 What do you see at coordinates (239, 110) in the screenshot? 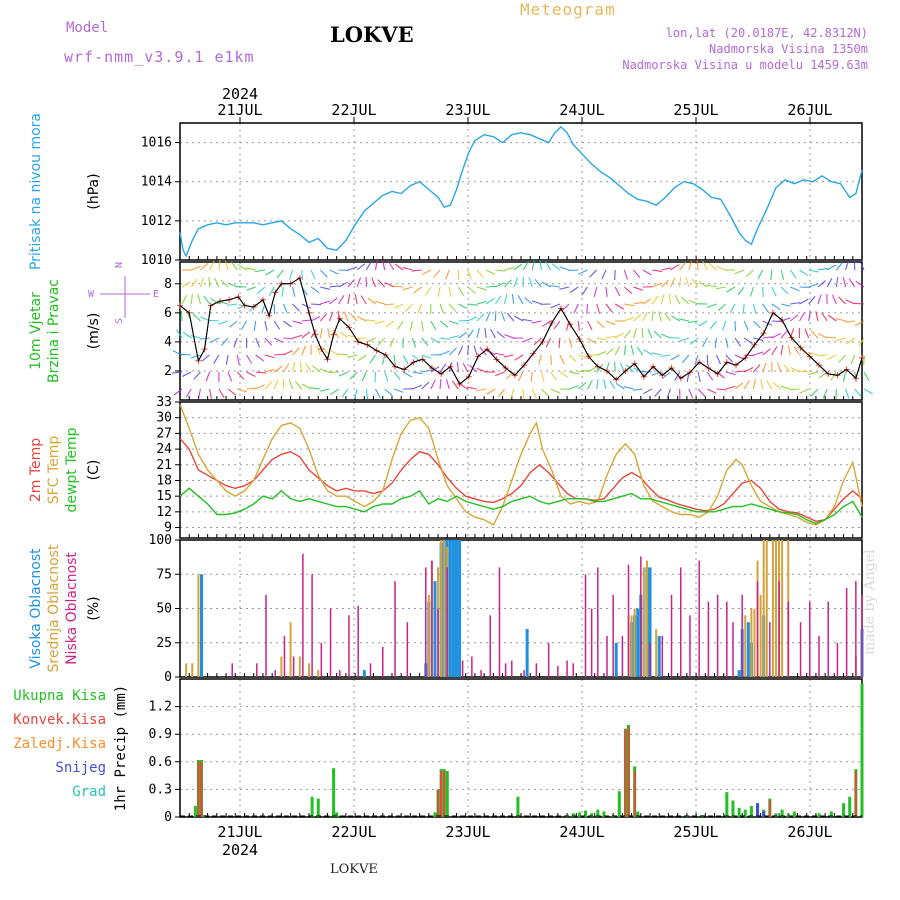
I see `top-day-label: 21JUL` at bounding box center [239, 110].